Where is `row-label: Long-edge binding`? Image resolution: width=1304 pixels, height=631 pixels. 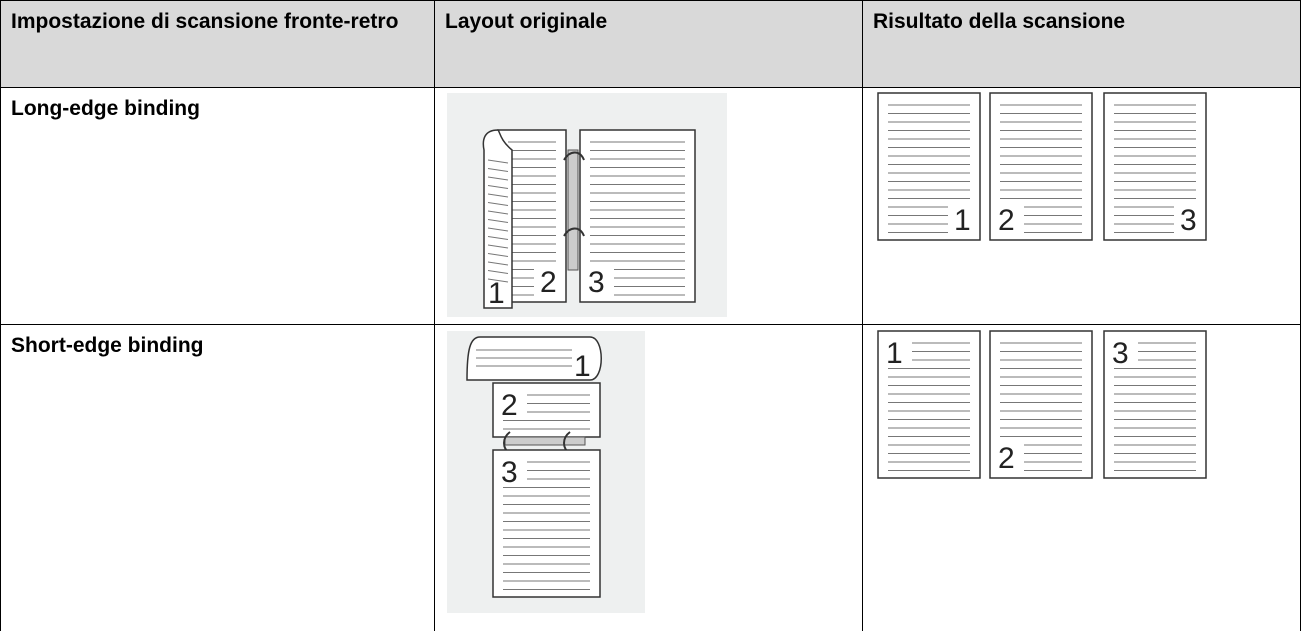 row-label: Long-edge binding is located at coordinates (218, 206).